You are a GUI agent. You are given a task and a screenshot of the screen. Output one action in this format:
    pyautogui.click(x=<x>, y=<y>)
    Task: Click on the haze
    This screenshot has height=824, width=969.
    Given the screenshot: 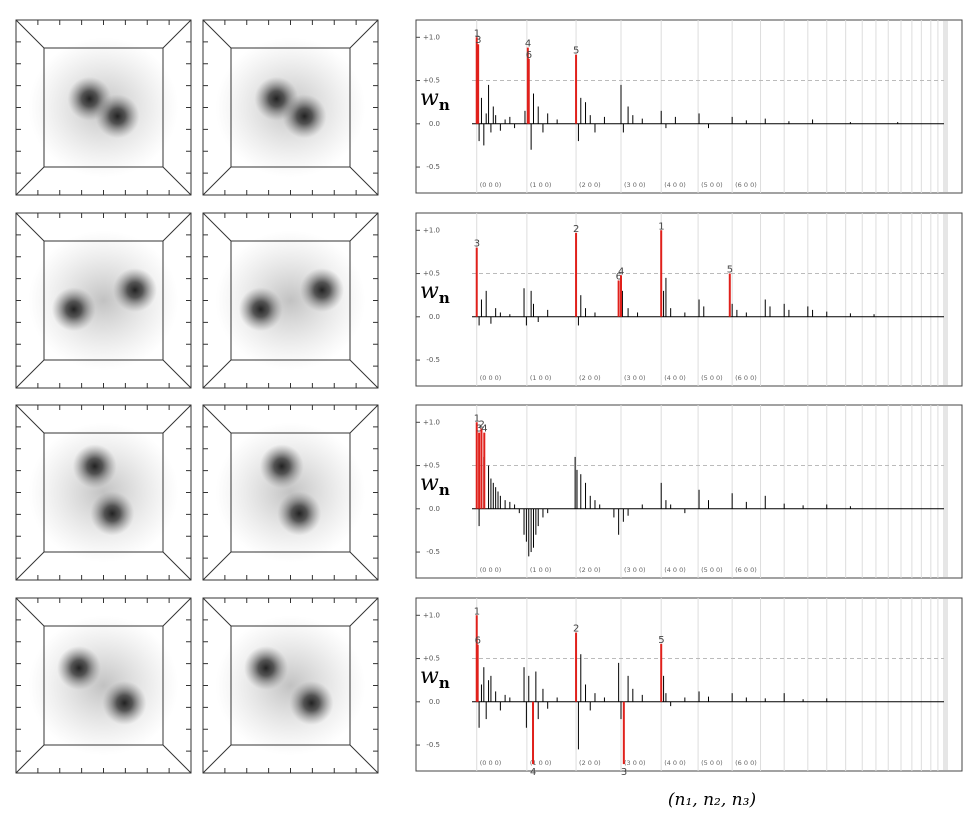 What is the action you would take?
    pyautogui.click(x=290, y=300)
    